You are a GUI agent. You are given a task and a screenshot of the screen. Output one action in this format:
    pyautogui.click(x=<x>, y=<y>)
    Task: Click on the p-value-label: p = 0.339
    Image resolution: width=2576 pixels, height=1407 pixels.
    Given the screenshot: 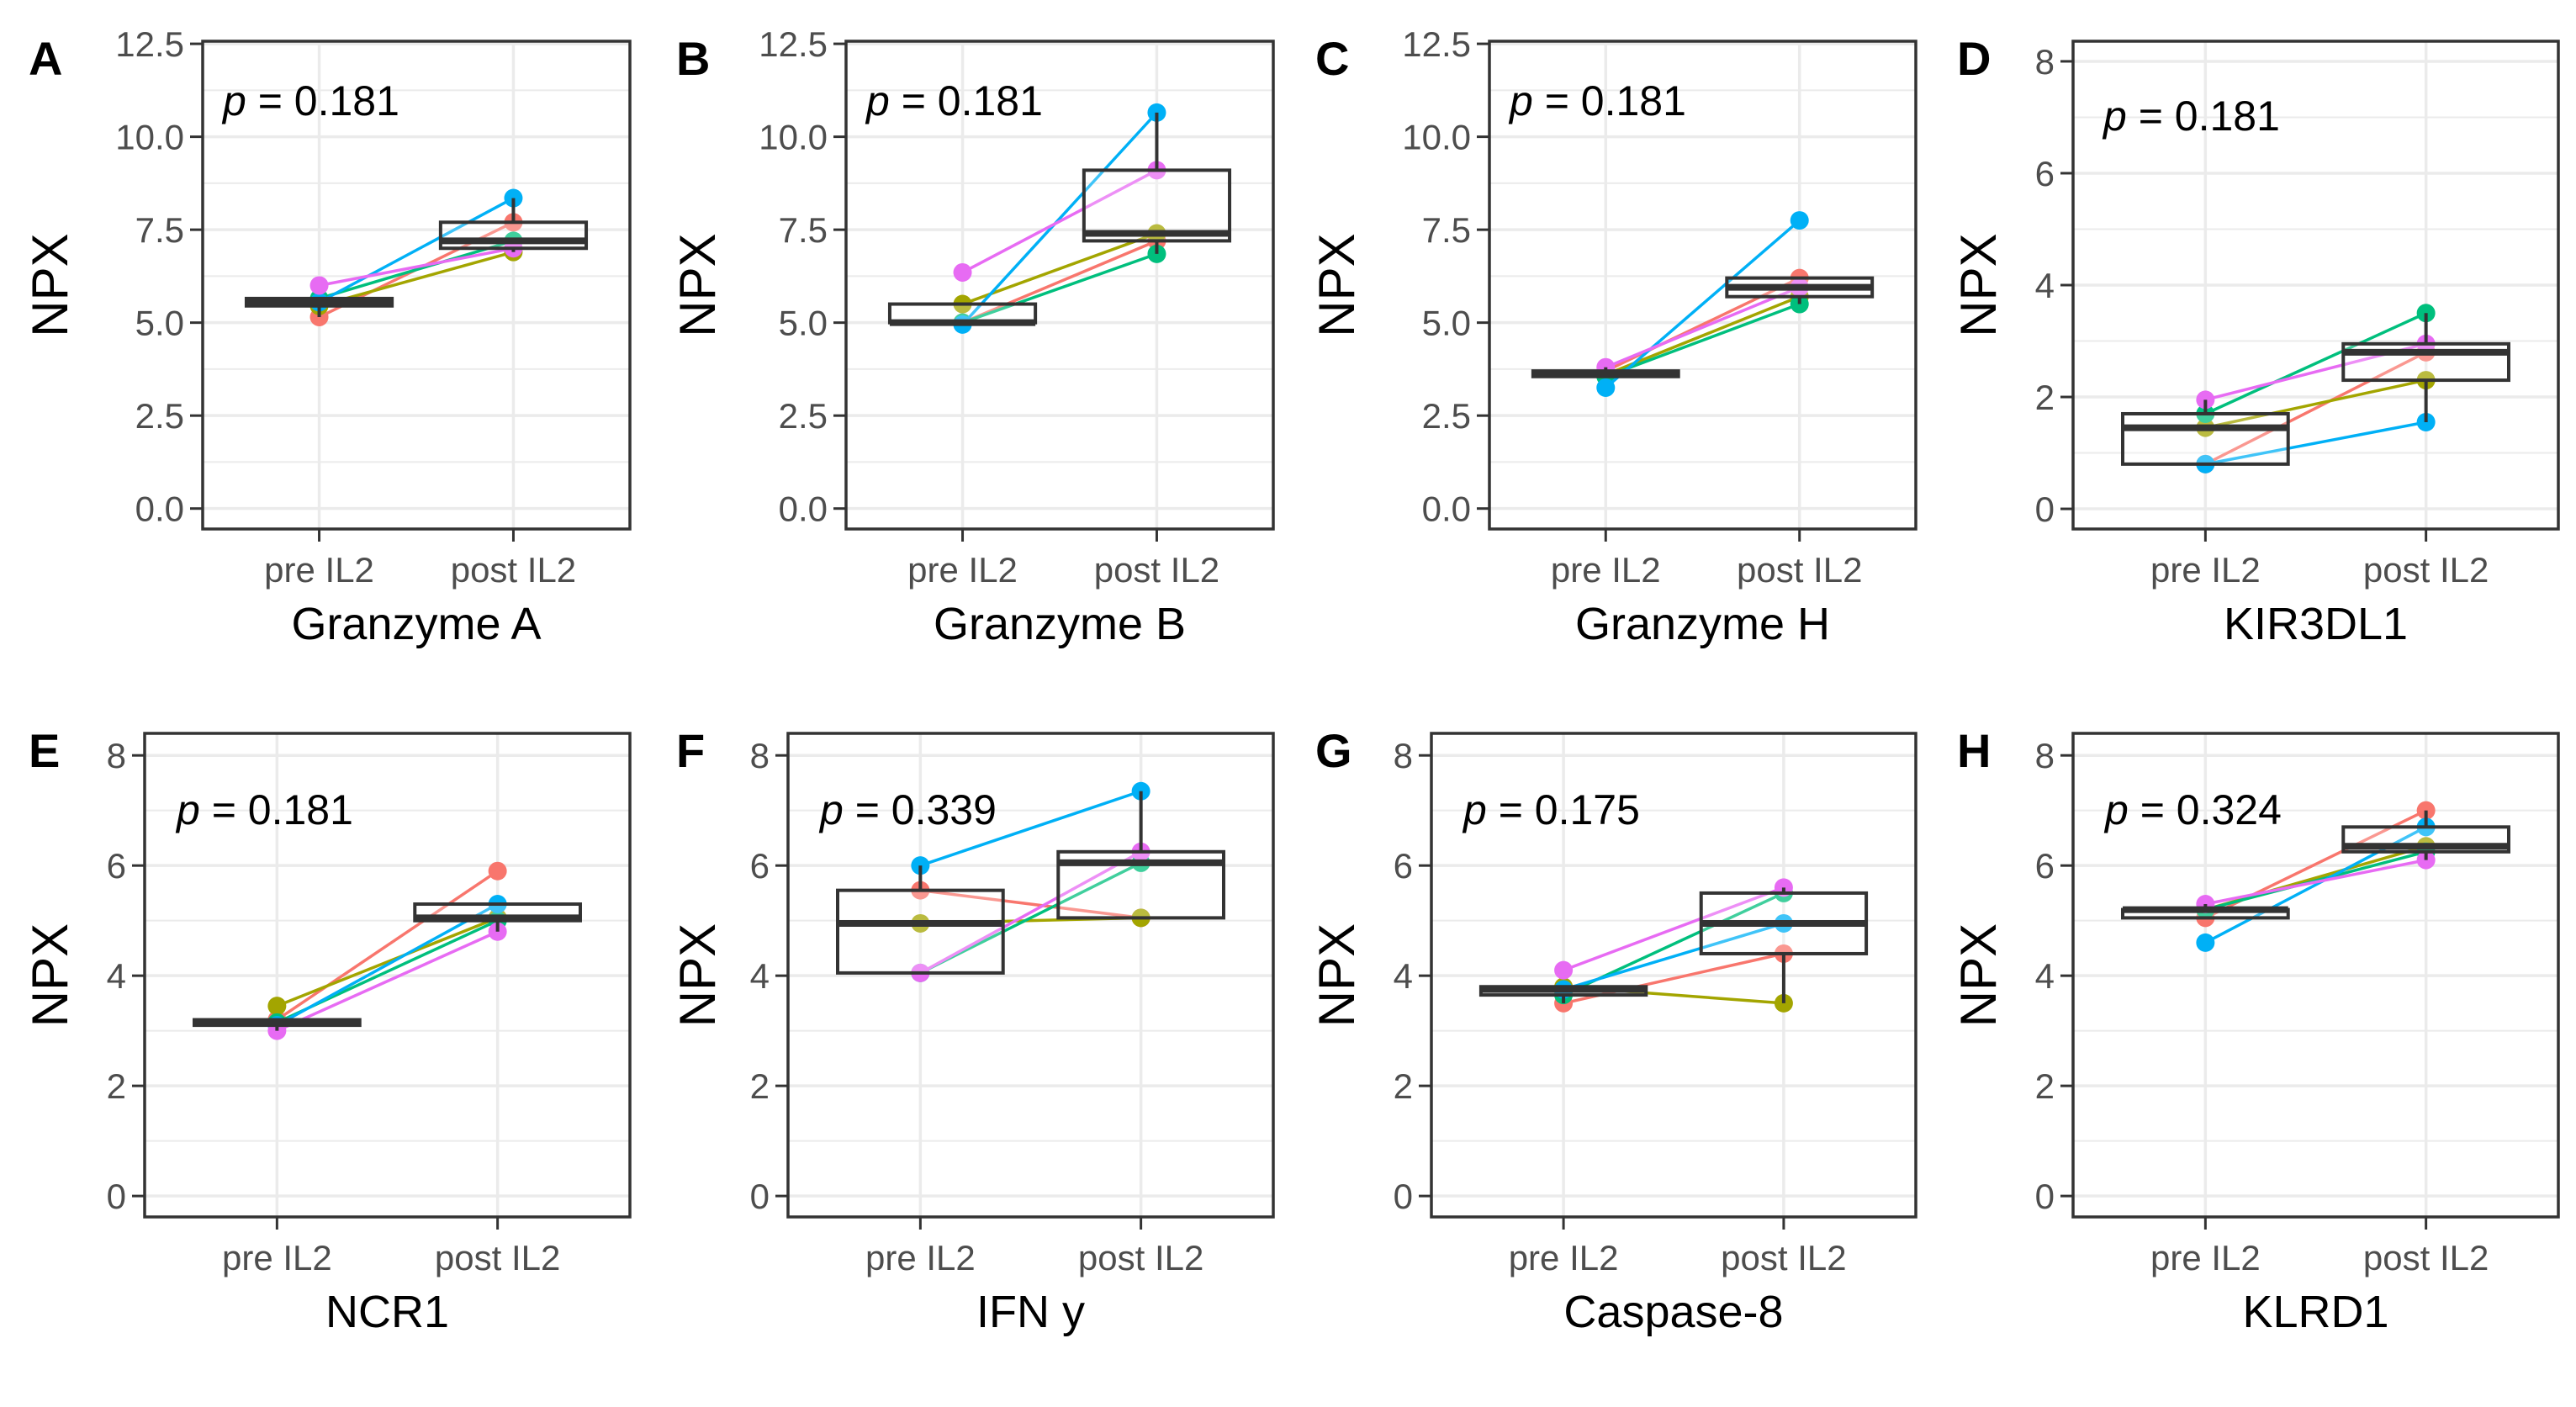 What is the action you would take?
    pyautogui.click(x=907, y=809)
    